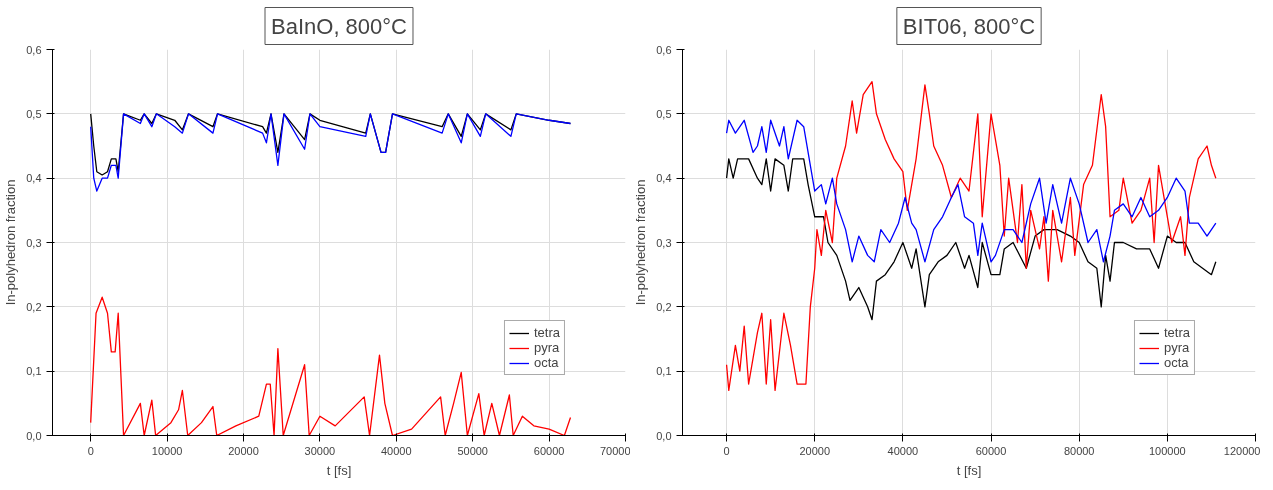 This screenshot has width=1273, height=490. Describe the element at coordinates (1242, 450) in the screenshot. I see `x-tick-label: 120000` at that location.